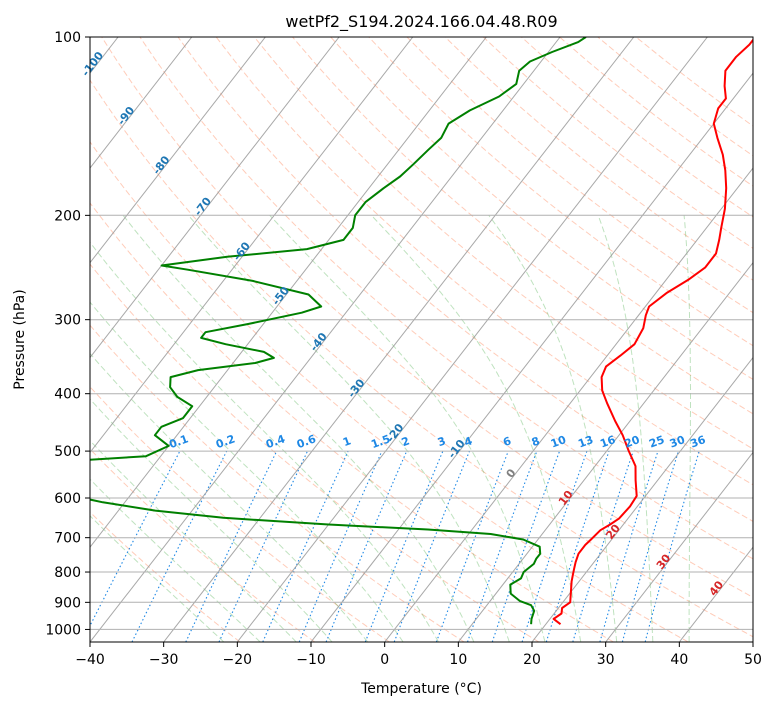 The width and height of the screenshot is (775, 708). What do you see at coordinates (558, 442) in the screenshot?
I see `mixing-ratio-label: 10` at bounding box center [558, 442].